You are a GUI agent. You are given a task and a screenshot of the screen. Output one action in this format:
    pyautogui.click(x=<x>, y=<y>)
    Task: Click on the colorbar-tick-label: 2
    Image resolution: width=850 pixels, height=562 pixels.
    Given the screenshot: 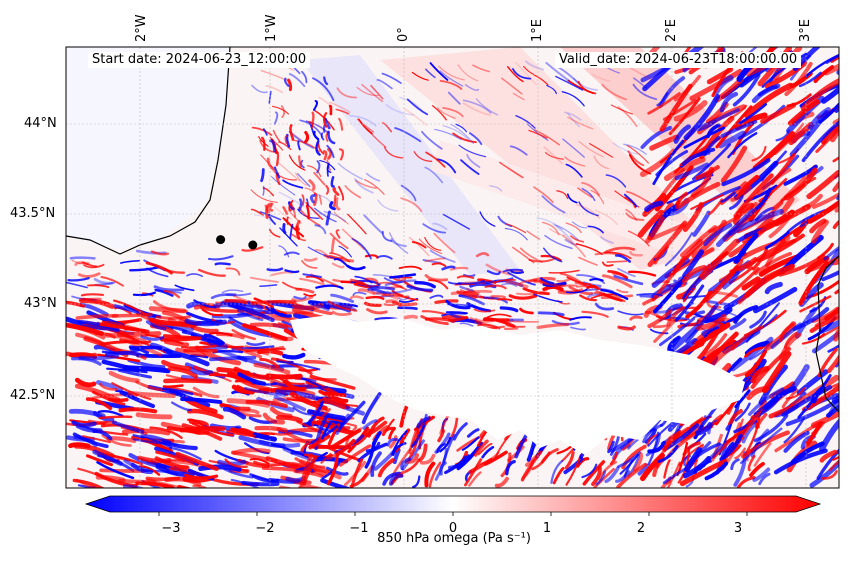 What is the action you would take?
    pyautogui.click(x=641, y=528)
    